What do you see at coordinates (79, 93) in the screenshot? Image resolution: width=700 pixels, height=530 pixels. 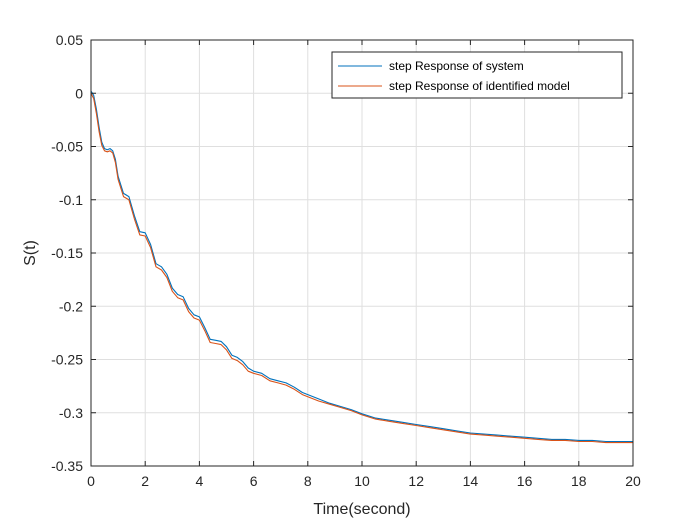 I see `y-tick-label: 0` at bounding box center [79, 93].